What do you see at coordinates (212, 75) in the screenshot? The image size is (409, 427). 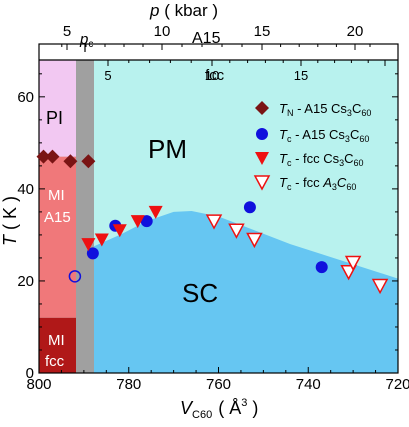 I see `top-fcc-tick-label: 10` at bounding box center [212, 75].